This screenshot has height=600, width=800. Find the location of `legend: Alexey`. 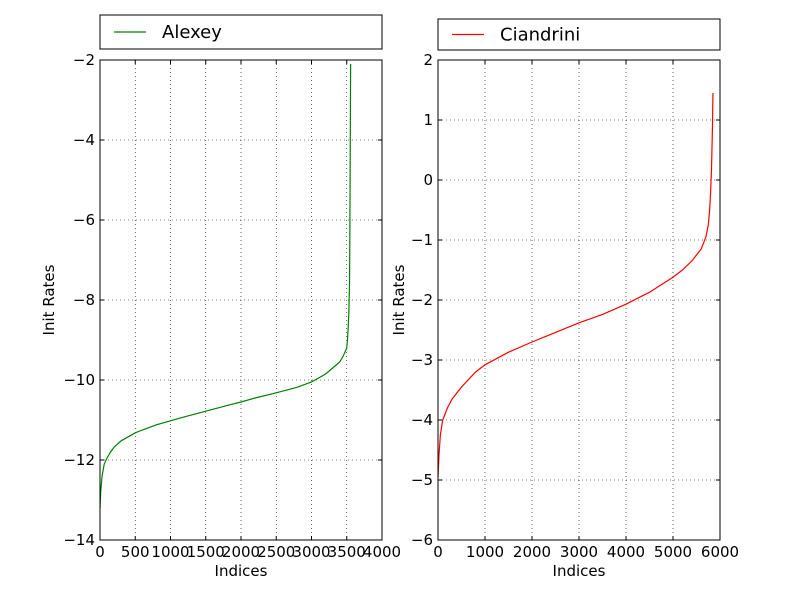

legend: Alexey is located at coordinates (241, 32).